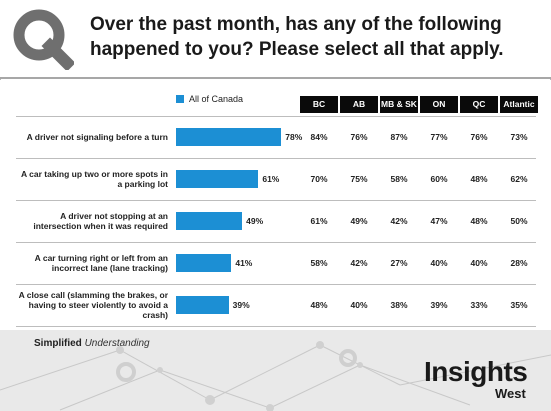 This screenshot has width=551, height=411. I want to click on table-cell-3-2: 27%, so click(399, 263).